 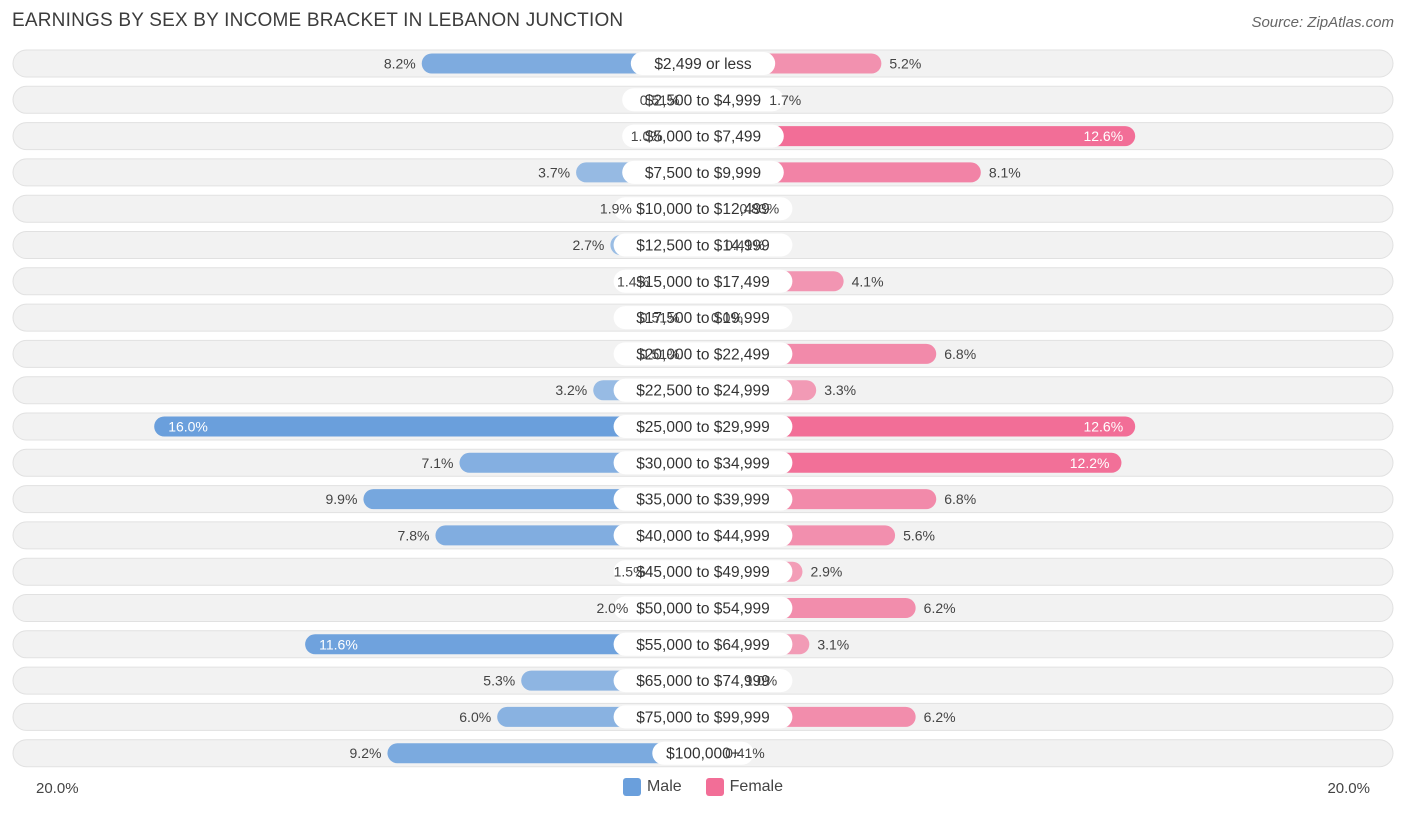 I want to click on category-label: $17,500 to $19,999, so click(x=703, y=318).